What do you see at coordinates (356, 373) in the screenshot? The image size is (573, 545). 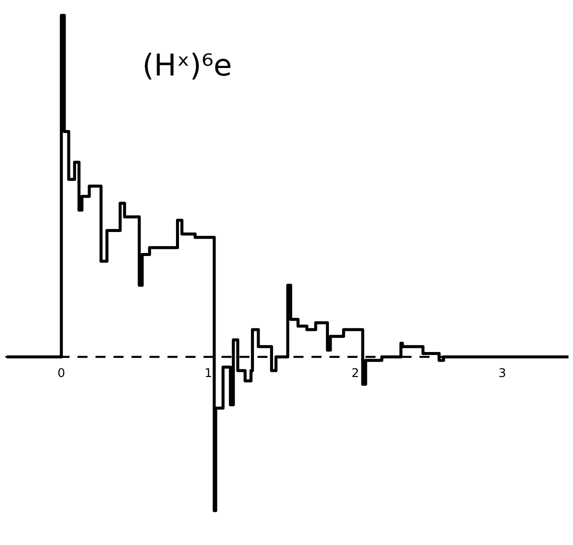 I see `x-tick-label: 2` at bounding box center [356, 373].